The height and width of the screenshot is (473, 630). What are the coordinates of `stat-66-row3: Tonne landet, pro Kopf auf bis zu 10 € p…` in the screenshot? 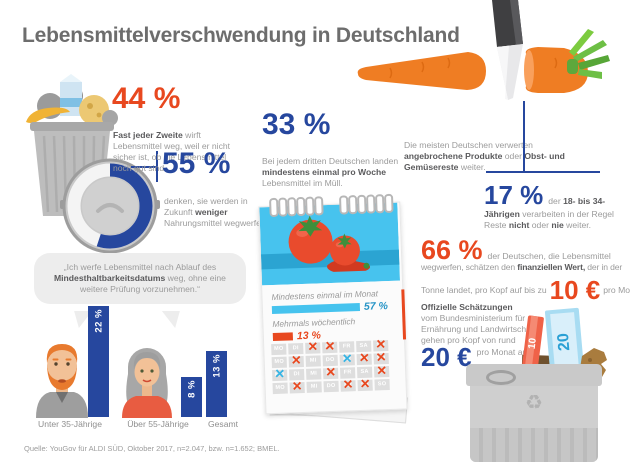 It's located at (525, 290).